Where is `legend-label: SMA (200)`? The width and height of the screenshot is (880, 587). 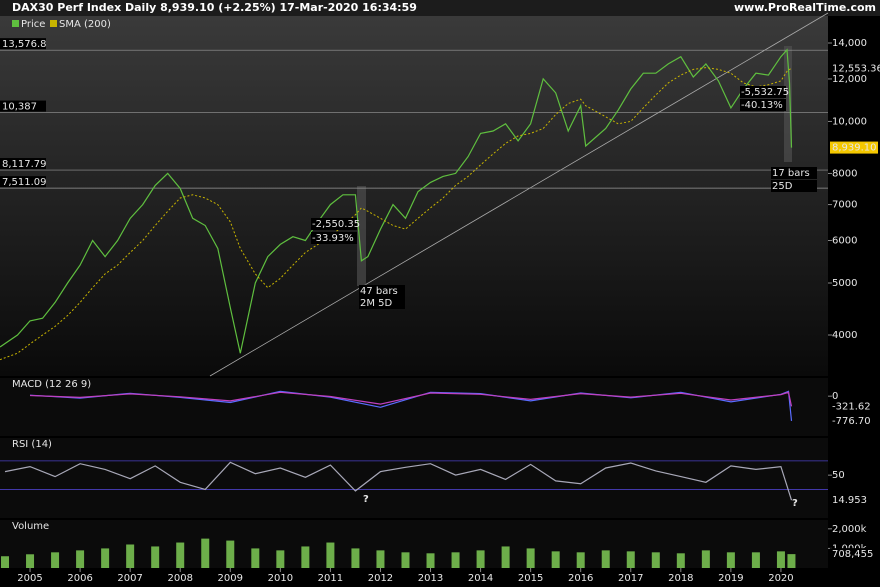 legend-label: SMA (200) is located at coordinates (85, 24).